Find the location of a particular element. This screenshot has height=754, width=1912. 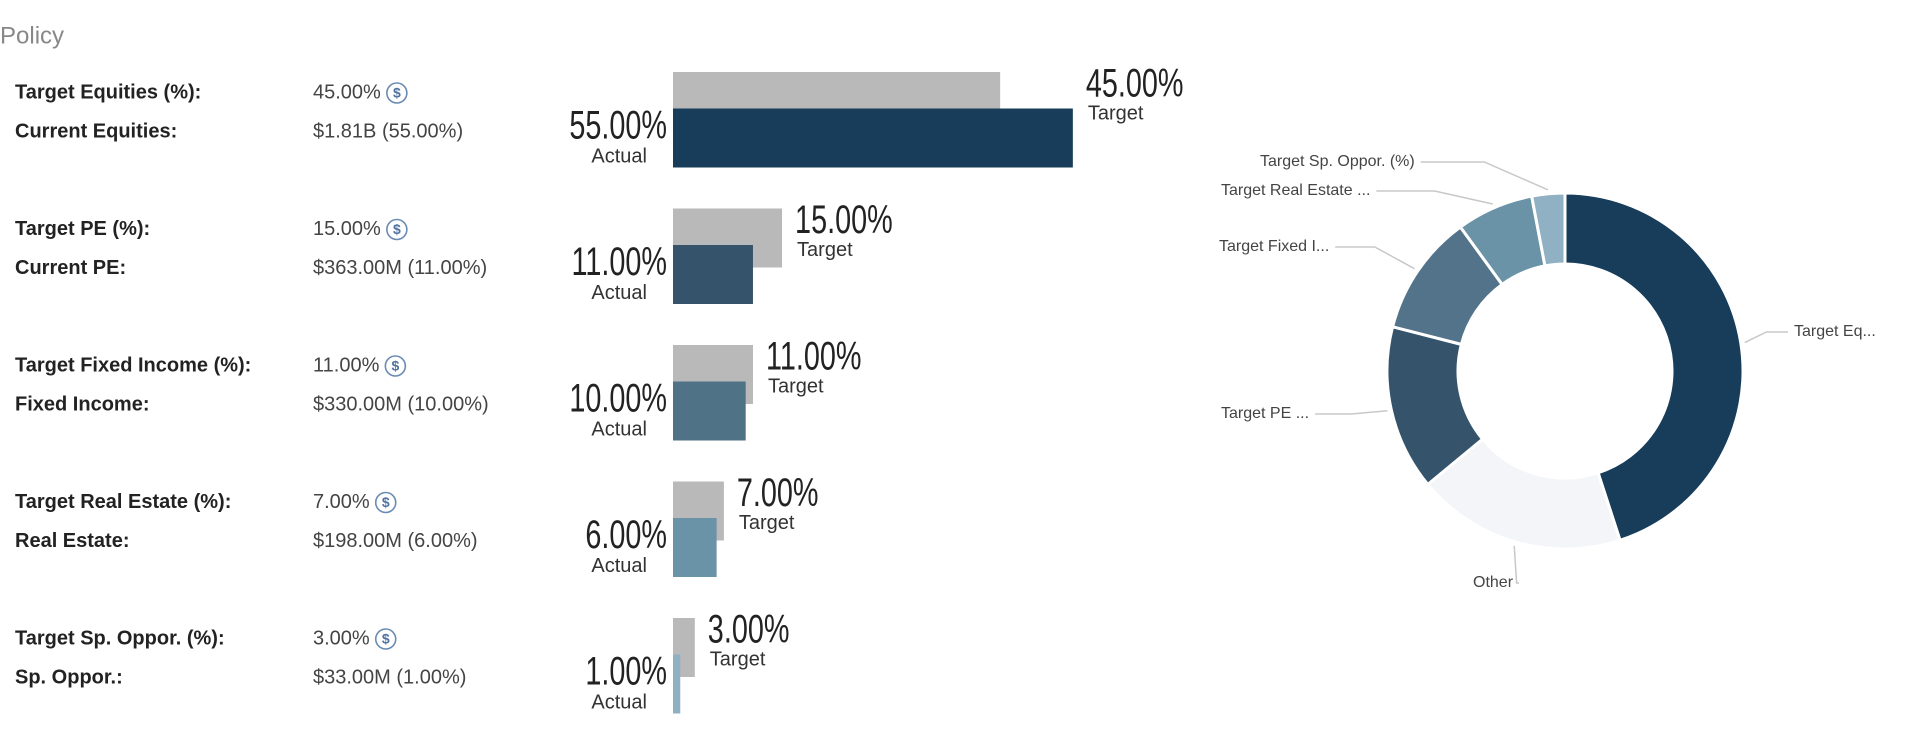

actual-percent-group: 55.00% is located at coordinates (618, 125).